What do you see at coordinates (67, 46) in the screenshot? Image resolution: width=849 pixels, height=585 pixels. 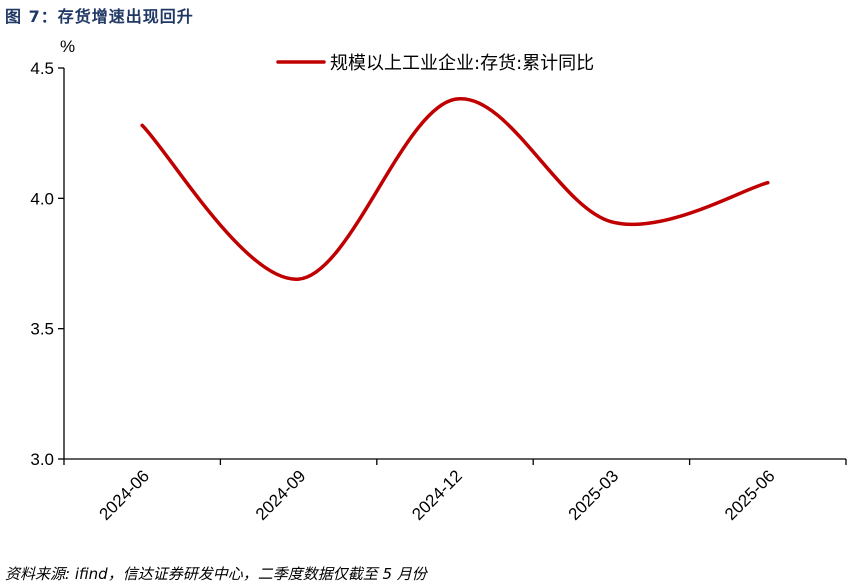 I see `y-axis-unit-label: %` at bounding box center [67, 46].